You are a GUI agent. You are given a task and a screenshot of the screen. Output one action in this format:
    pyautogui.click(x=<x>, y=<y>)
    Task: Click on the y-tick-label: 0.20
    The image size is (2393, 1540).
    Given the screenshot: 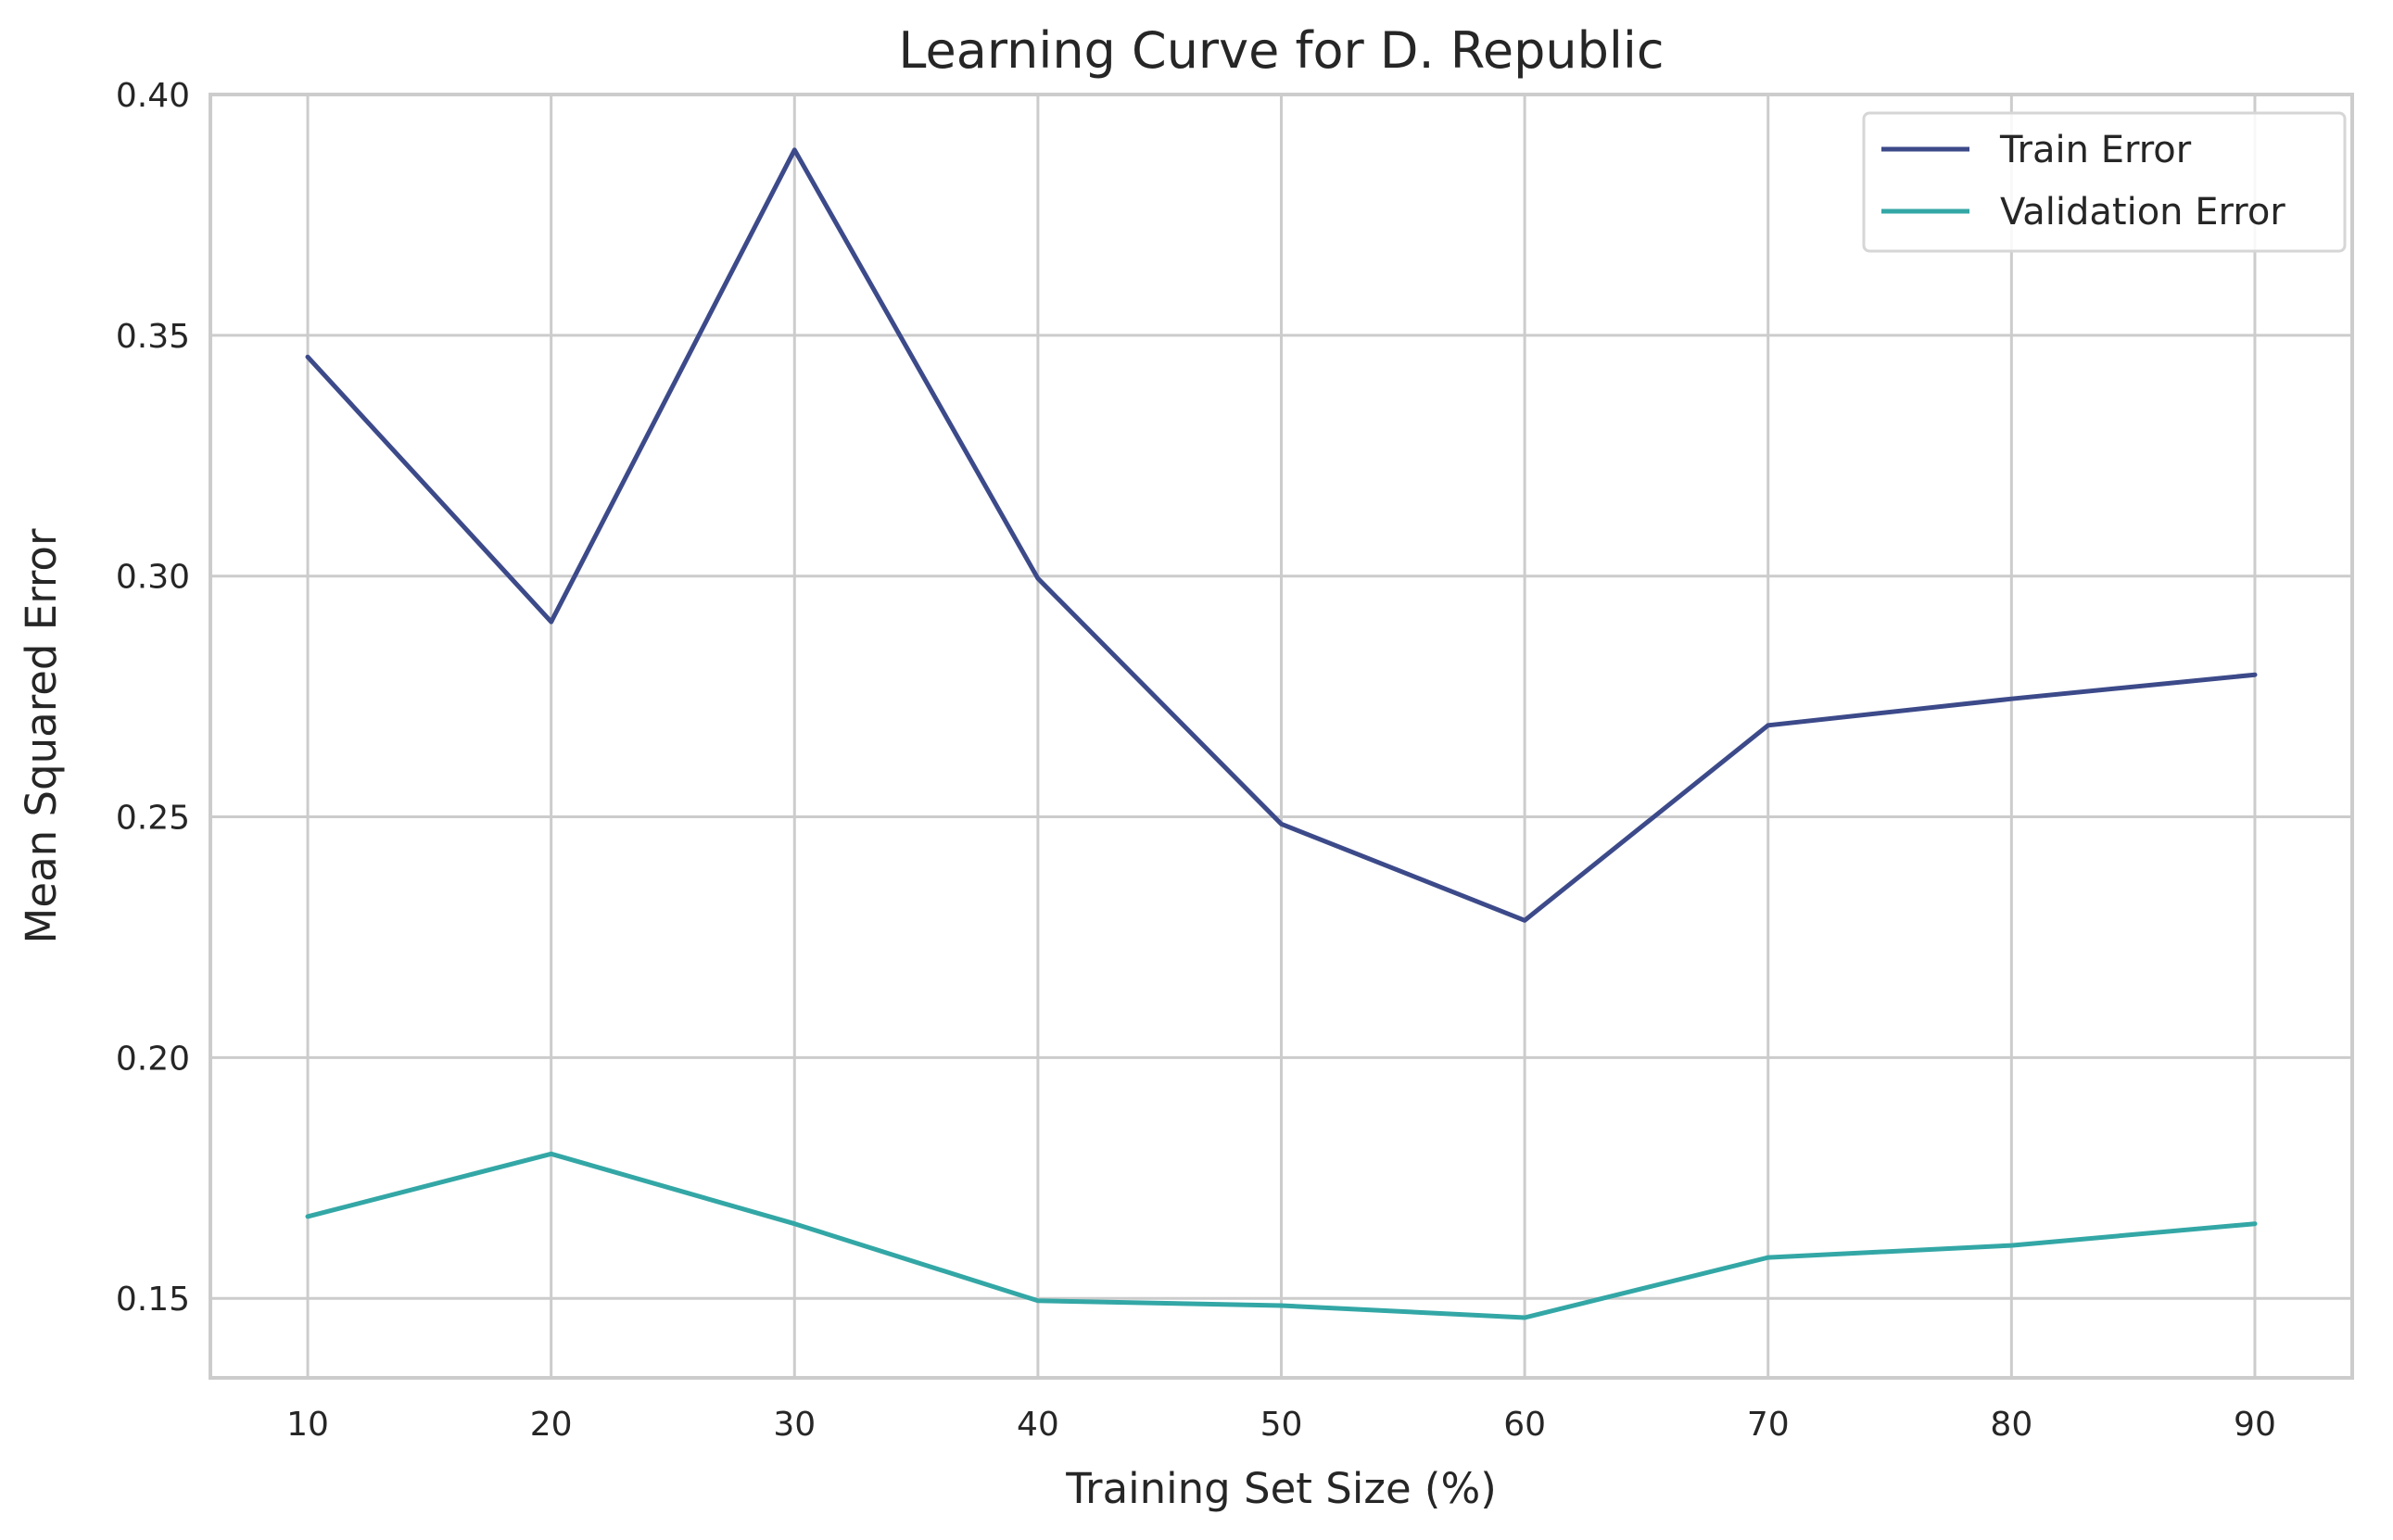 What is the action you would take?
    pyautogui.click(x=153, y=1059)
    